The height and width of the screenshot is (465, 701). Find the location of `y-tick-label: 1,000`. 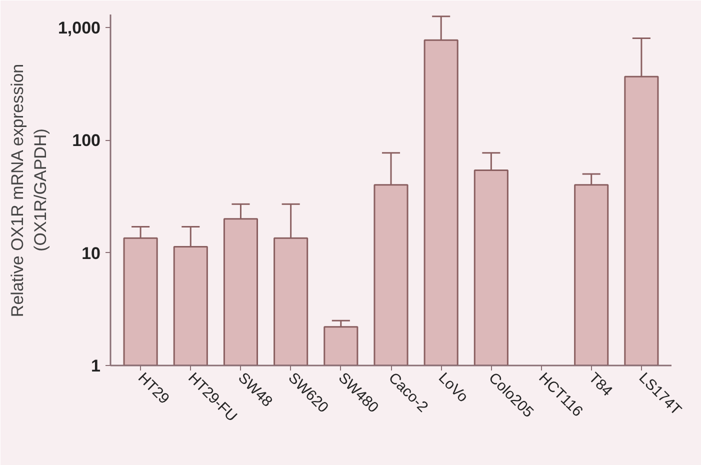

y-tick-label: 1,000 is located at coordinates (79, 28).